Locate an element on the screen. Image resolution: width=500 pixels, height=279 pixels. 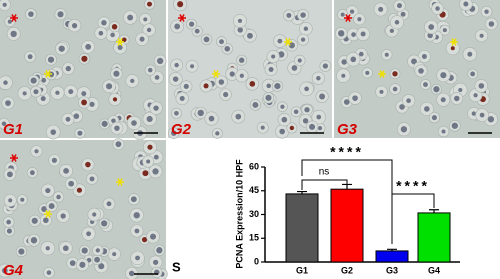
x-tick-label: G4 is located at coordinates (434, 270).